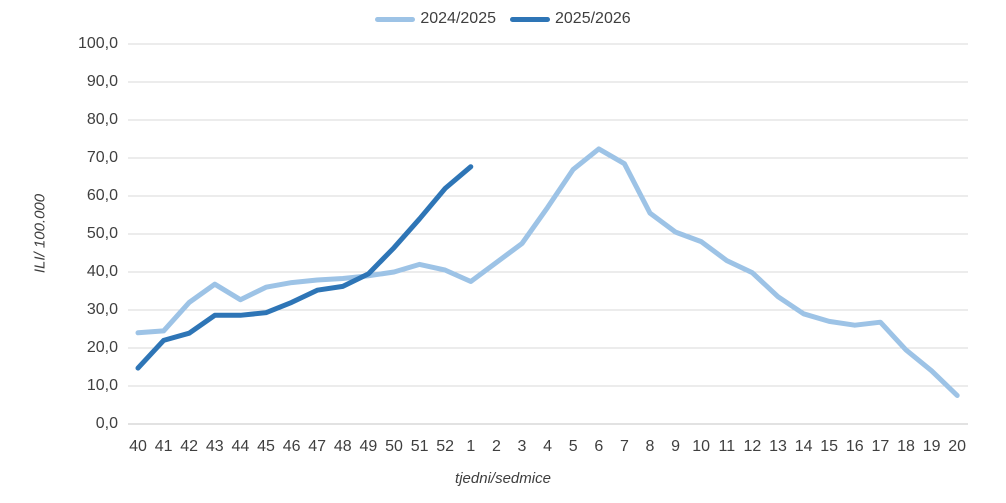  Describe the element at coordinates (503, 478) in the screenshot. I see `x-axis-title: tjedni/sedmice` at that location.